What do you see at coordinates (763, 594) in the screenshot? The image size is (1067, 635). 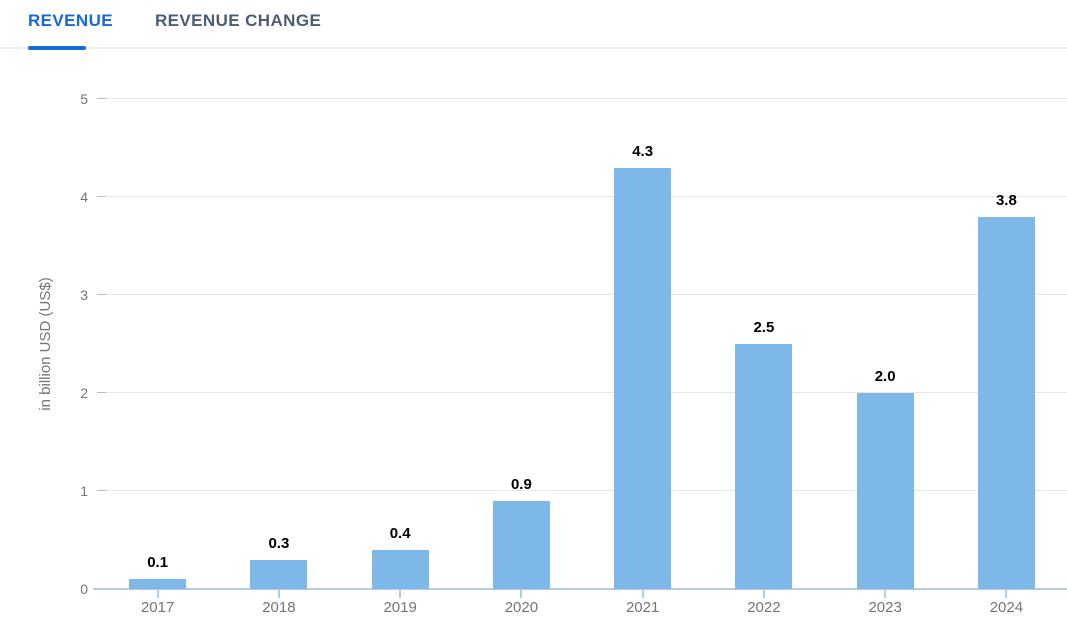 I see `x-tick-2022` at bounding box center [763, 594].